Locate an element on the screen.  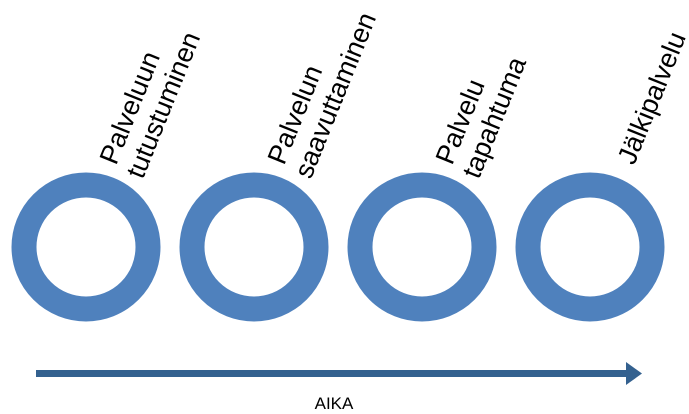
stage-label-2: Palvelun saavuttaminen is located at coordinates (322, 95).